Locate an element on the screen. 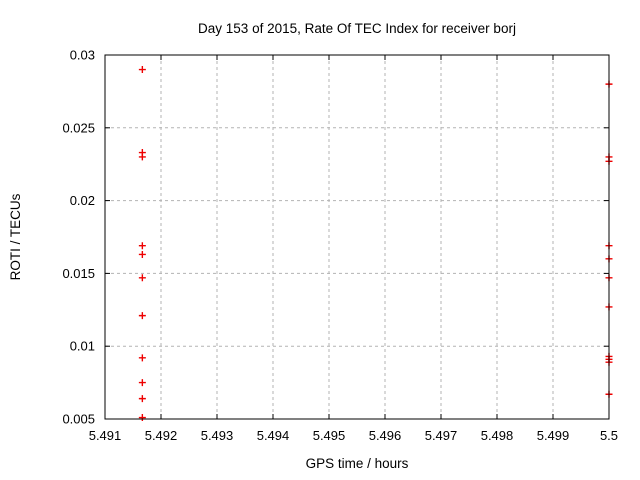  x-tick-label: 5.491 is located at coordinates (105, 435).